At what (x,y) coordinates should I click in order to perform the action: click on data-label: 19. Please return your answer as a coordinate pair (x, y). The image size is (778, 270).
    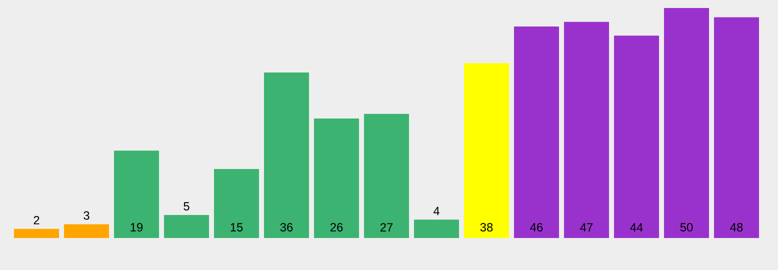
    Looking at the image, I should click on (136, 227).